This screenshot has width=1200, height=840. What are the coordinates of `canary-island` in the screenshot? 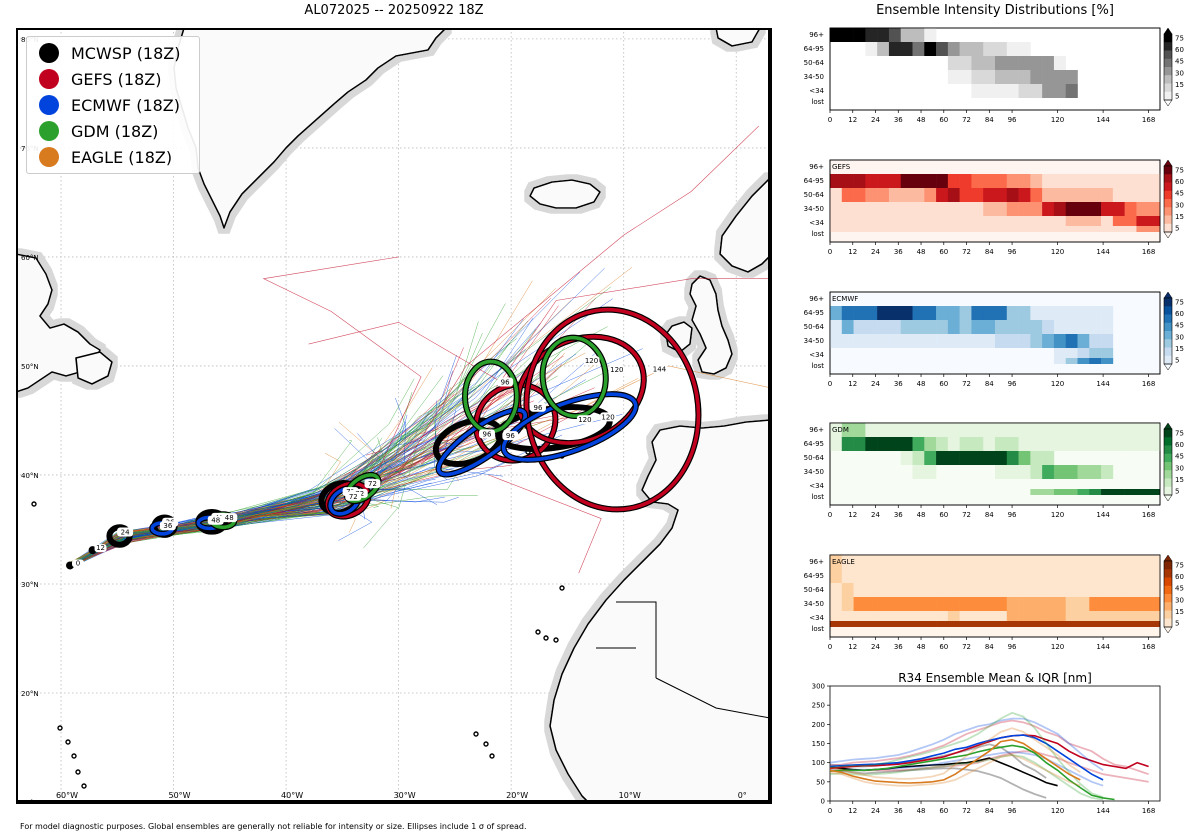 It's located at (546, 638).